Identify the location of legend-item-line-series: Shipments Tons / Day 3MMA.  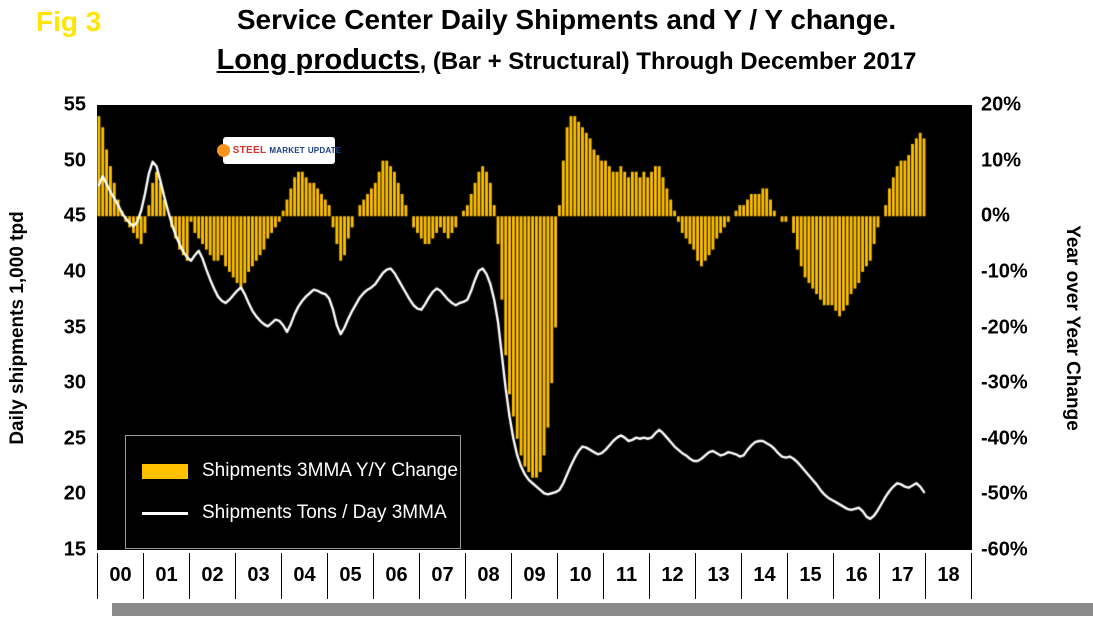
(294, 513).